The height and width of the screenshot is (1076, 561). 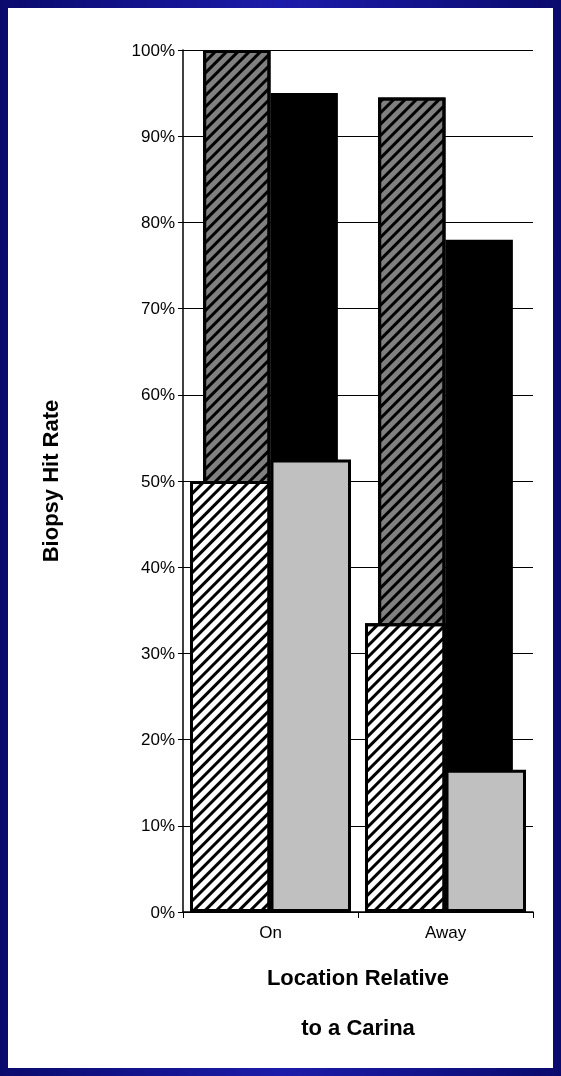 What do you see at coordinates (157, 826) in the screenshot?
I see `y-tick-label: 10%` at bounding box center [157, 826].